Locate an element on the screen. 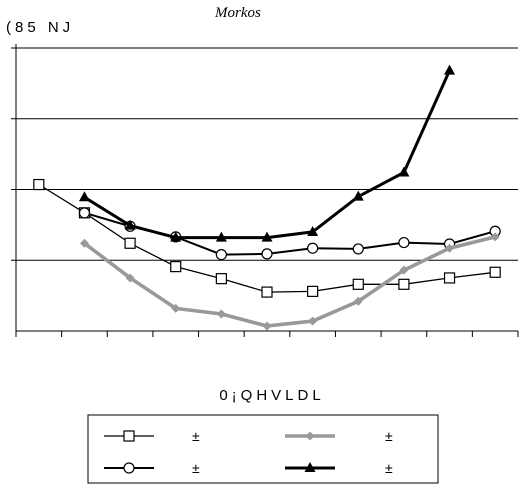  chart-title: Morkos is located at coordinates (237, 13).